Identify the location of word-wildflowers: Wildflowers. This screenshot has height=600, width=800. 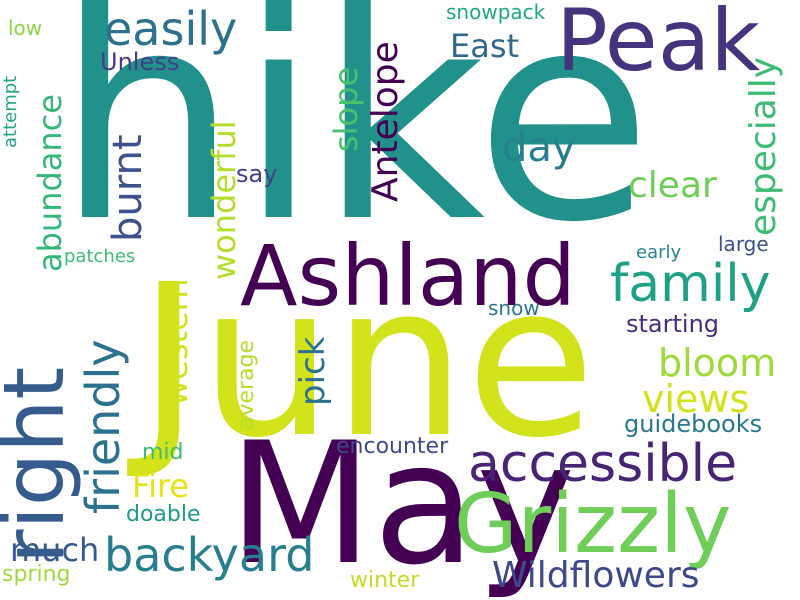
(596, 575).